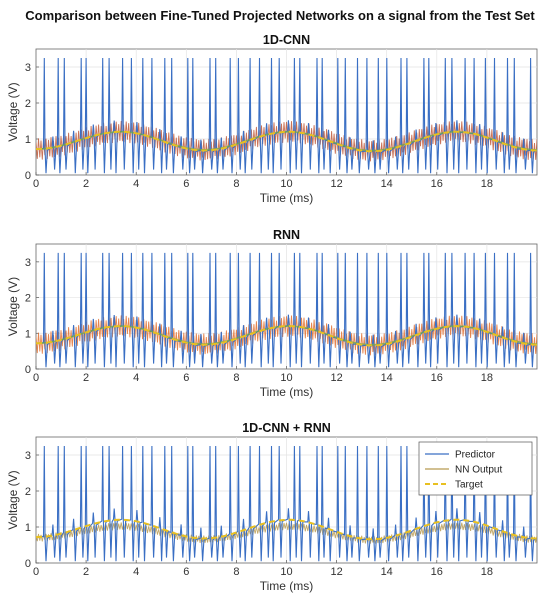 The image size is (550, 603). I want to click on chart-title: 1D-CNN, so click(286, 40).